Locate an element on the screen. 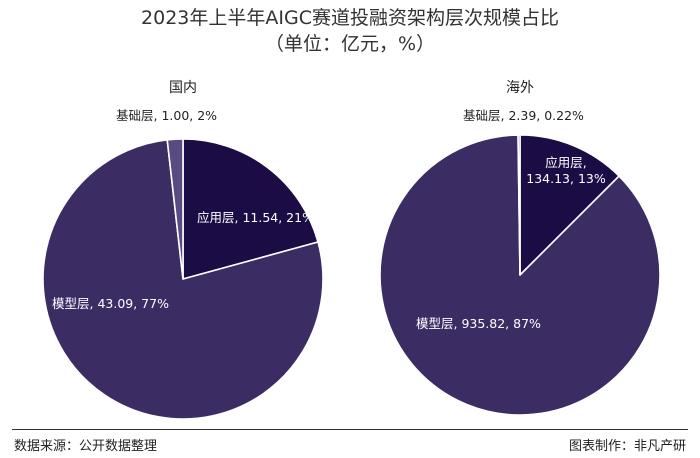 This screenshot has height=458, width=700. slice-label: 134.13, 13% is located at coordinates (566, 178).